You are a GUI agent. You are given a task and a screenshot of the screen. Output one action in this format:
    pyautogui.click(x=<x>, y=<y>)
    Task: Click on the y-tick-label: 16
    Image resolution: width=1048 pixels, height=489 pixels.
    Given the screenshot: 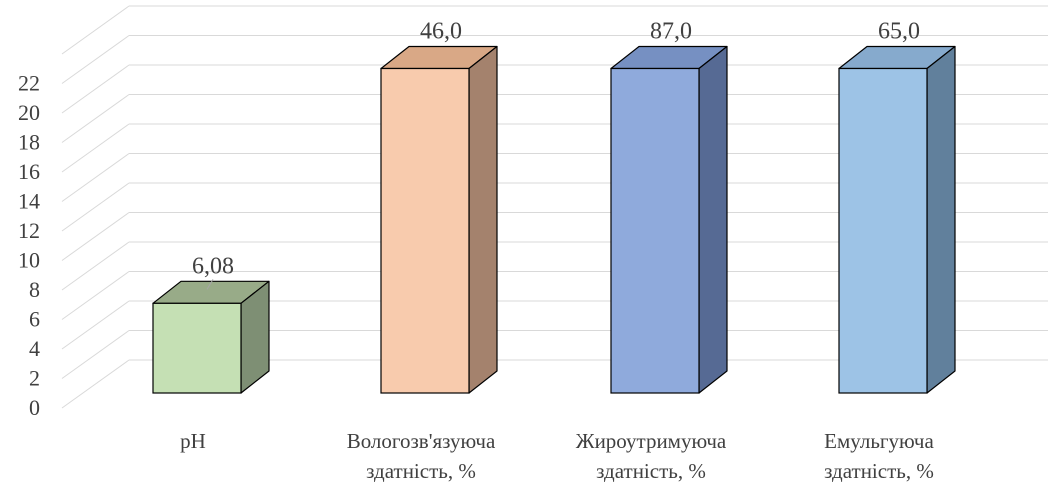 What is the action you would take?
    pyautogui.click(x=29, y=171)
    